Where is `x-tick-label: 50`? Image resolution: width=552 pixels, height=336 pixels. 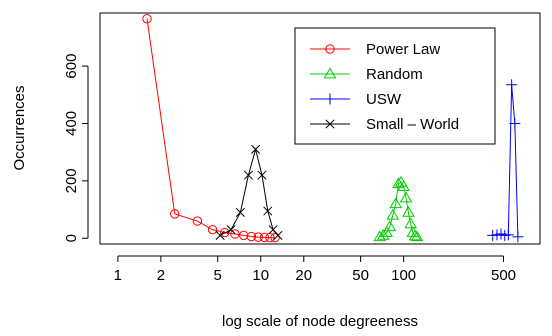 x-tick-label: 50 is located at coordinates (360, 275).